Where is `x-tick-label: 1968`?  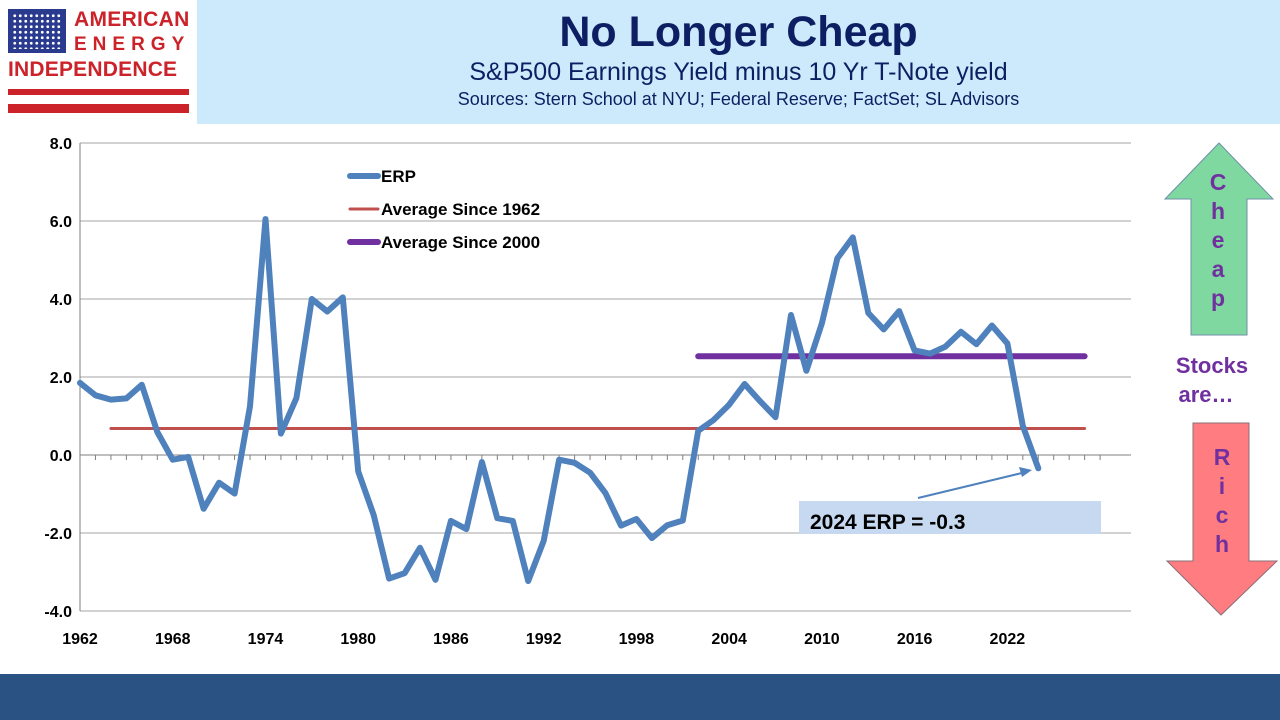
x-tick-label: 1968 is located at coordinates (173, 639).